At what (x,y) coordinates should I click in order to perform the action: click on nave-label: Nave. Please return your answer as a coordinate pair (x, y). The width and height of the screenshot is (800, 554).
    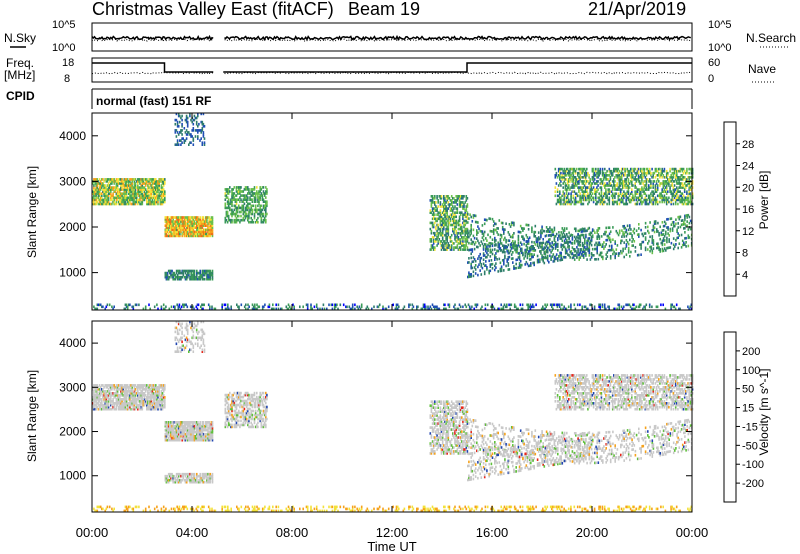
    Looking at the image, I should click on (762, 69).